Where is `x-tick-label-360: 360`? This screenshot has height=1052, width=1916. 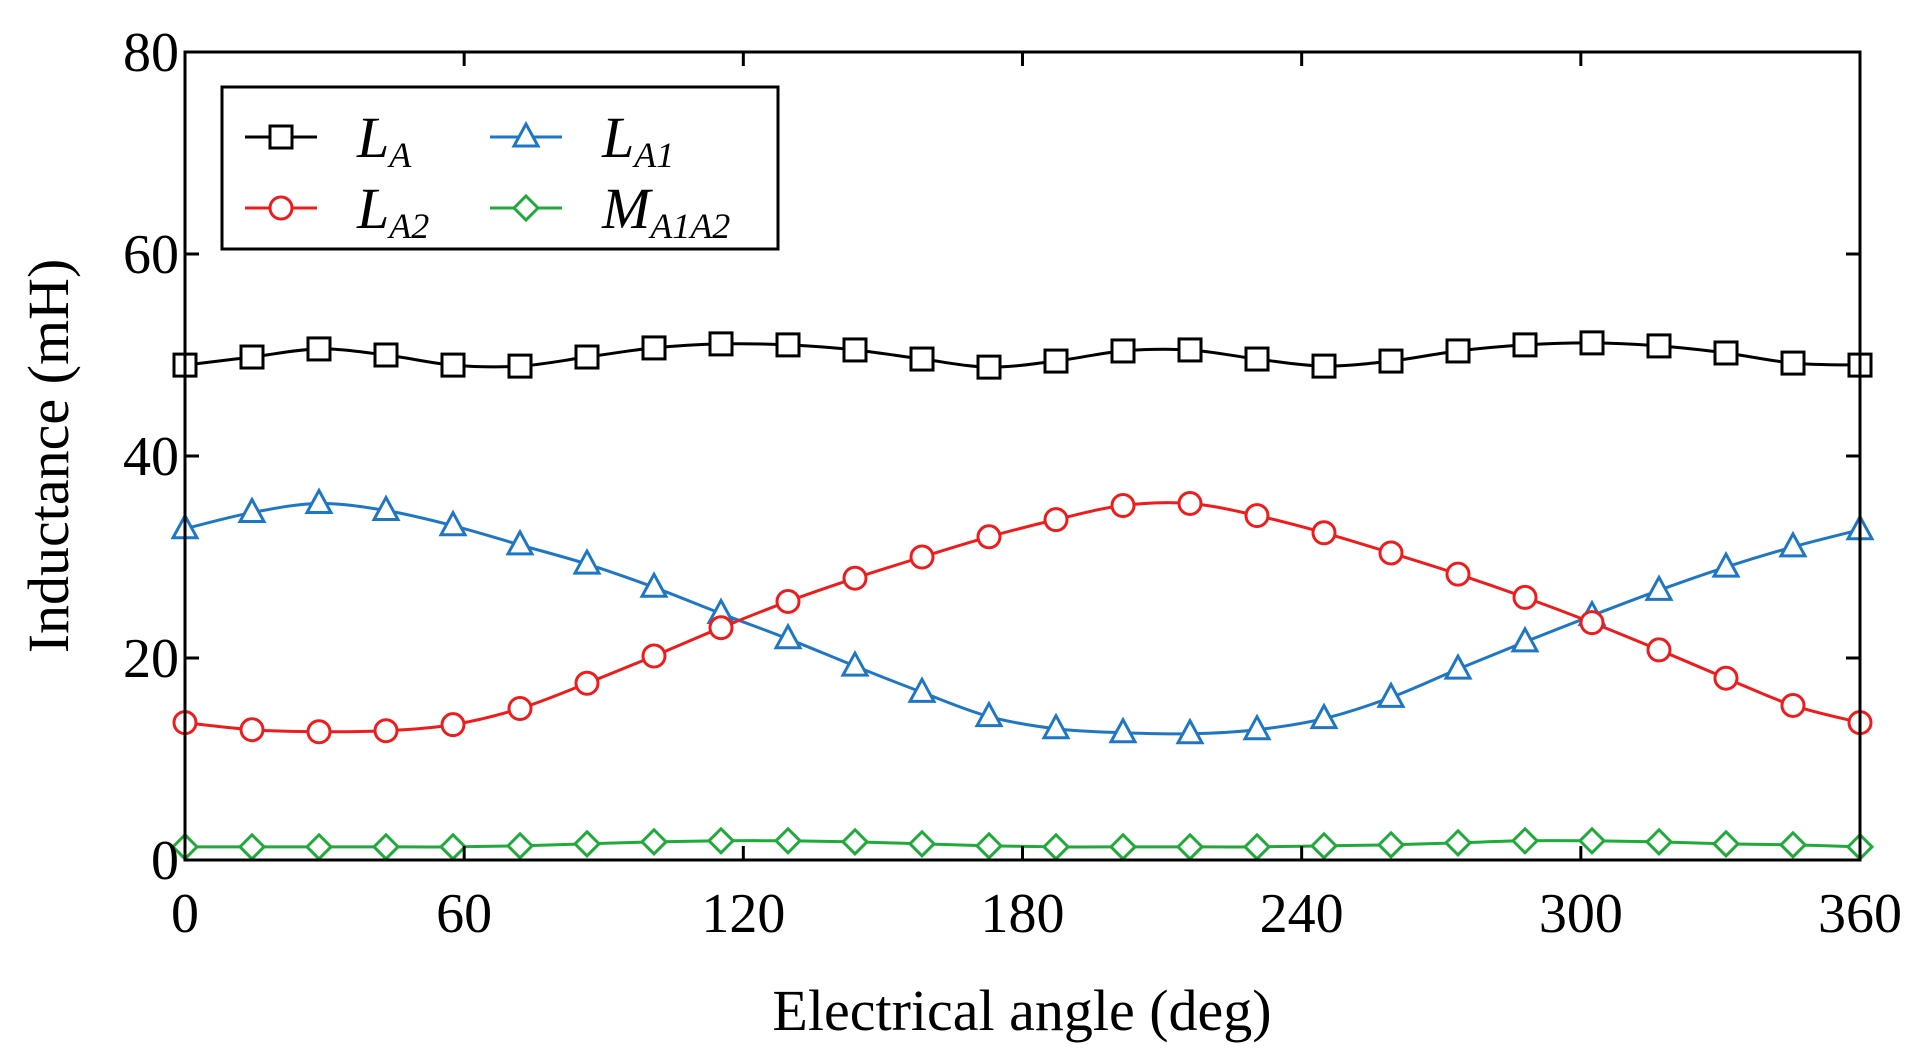
x-tick-label-360: 360 is located at coordinates (1860, 914).